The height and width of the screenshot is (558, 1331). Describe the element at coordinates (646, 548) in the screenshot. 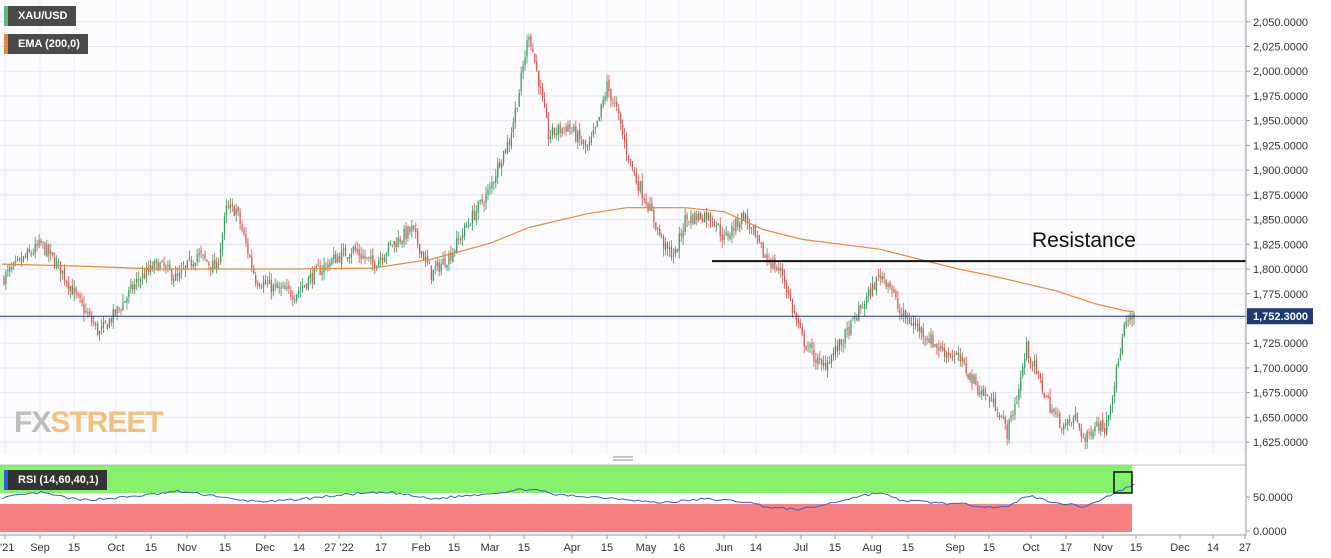

I see `x-tick-label: May` at that location.